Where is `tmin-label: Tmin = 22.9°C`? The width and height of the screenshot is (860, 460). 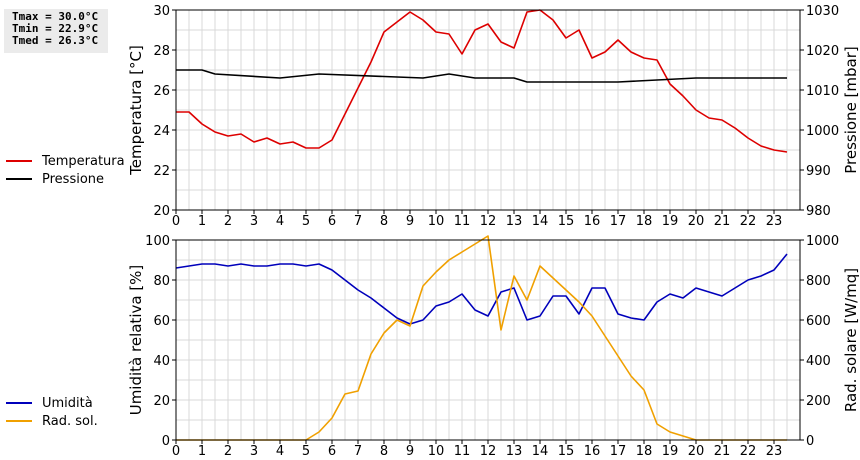
tmin-label: Tmin = 22.9°C is located at coordinates (55, 28).